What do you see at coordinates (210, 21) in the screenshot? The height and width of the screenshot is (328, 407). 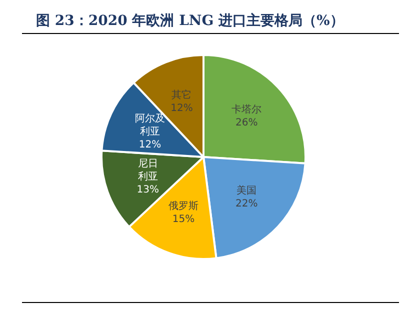 I see `chart-title: 图 23：2020 年欧洲 LNG 进口主要格局（%）` at bounding box center [210, 21].